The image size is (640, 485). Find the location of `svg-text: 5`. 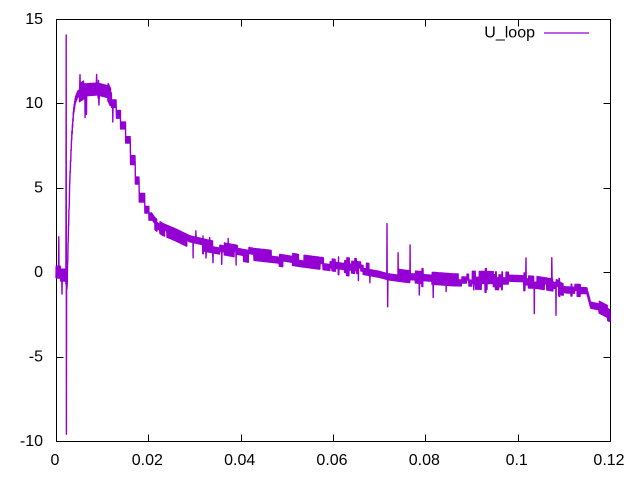

svg-text: 5 is located at coordinates (38, 188).